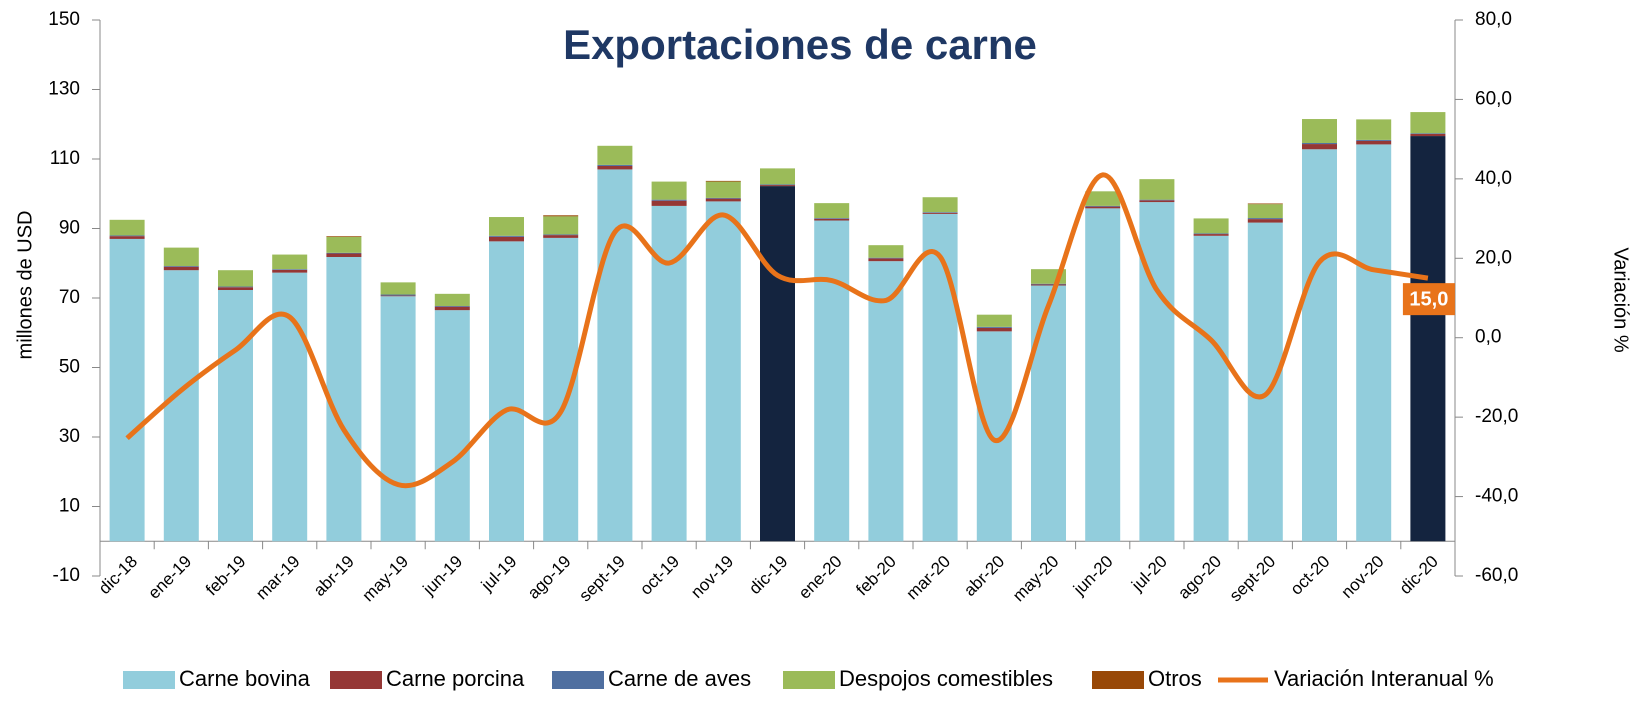 The height and width of the screenshot is (727, 1635). Describe the element at coordinates (1310, 575) in the screenshot. I see `x-tick-label: oct-20` at that location.